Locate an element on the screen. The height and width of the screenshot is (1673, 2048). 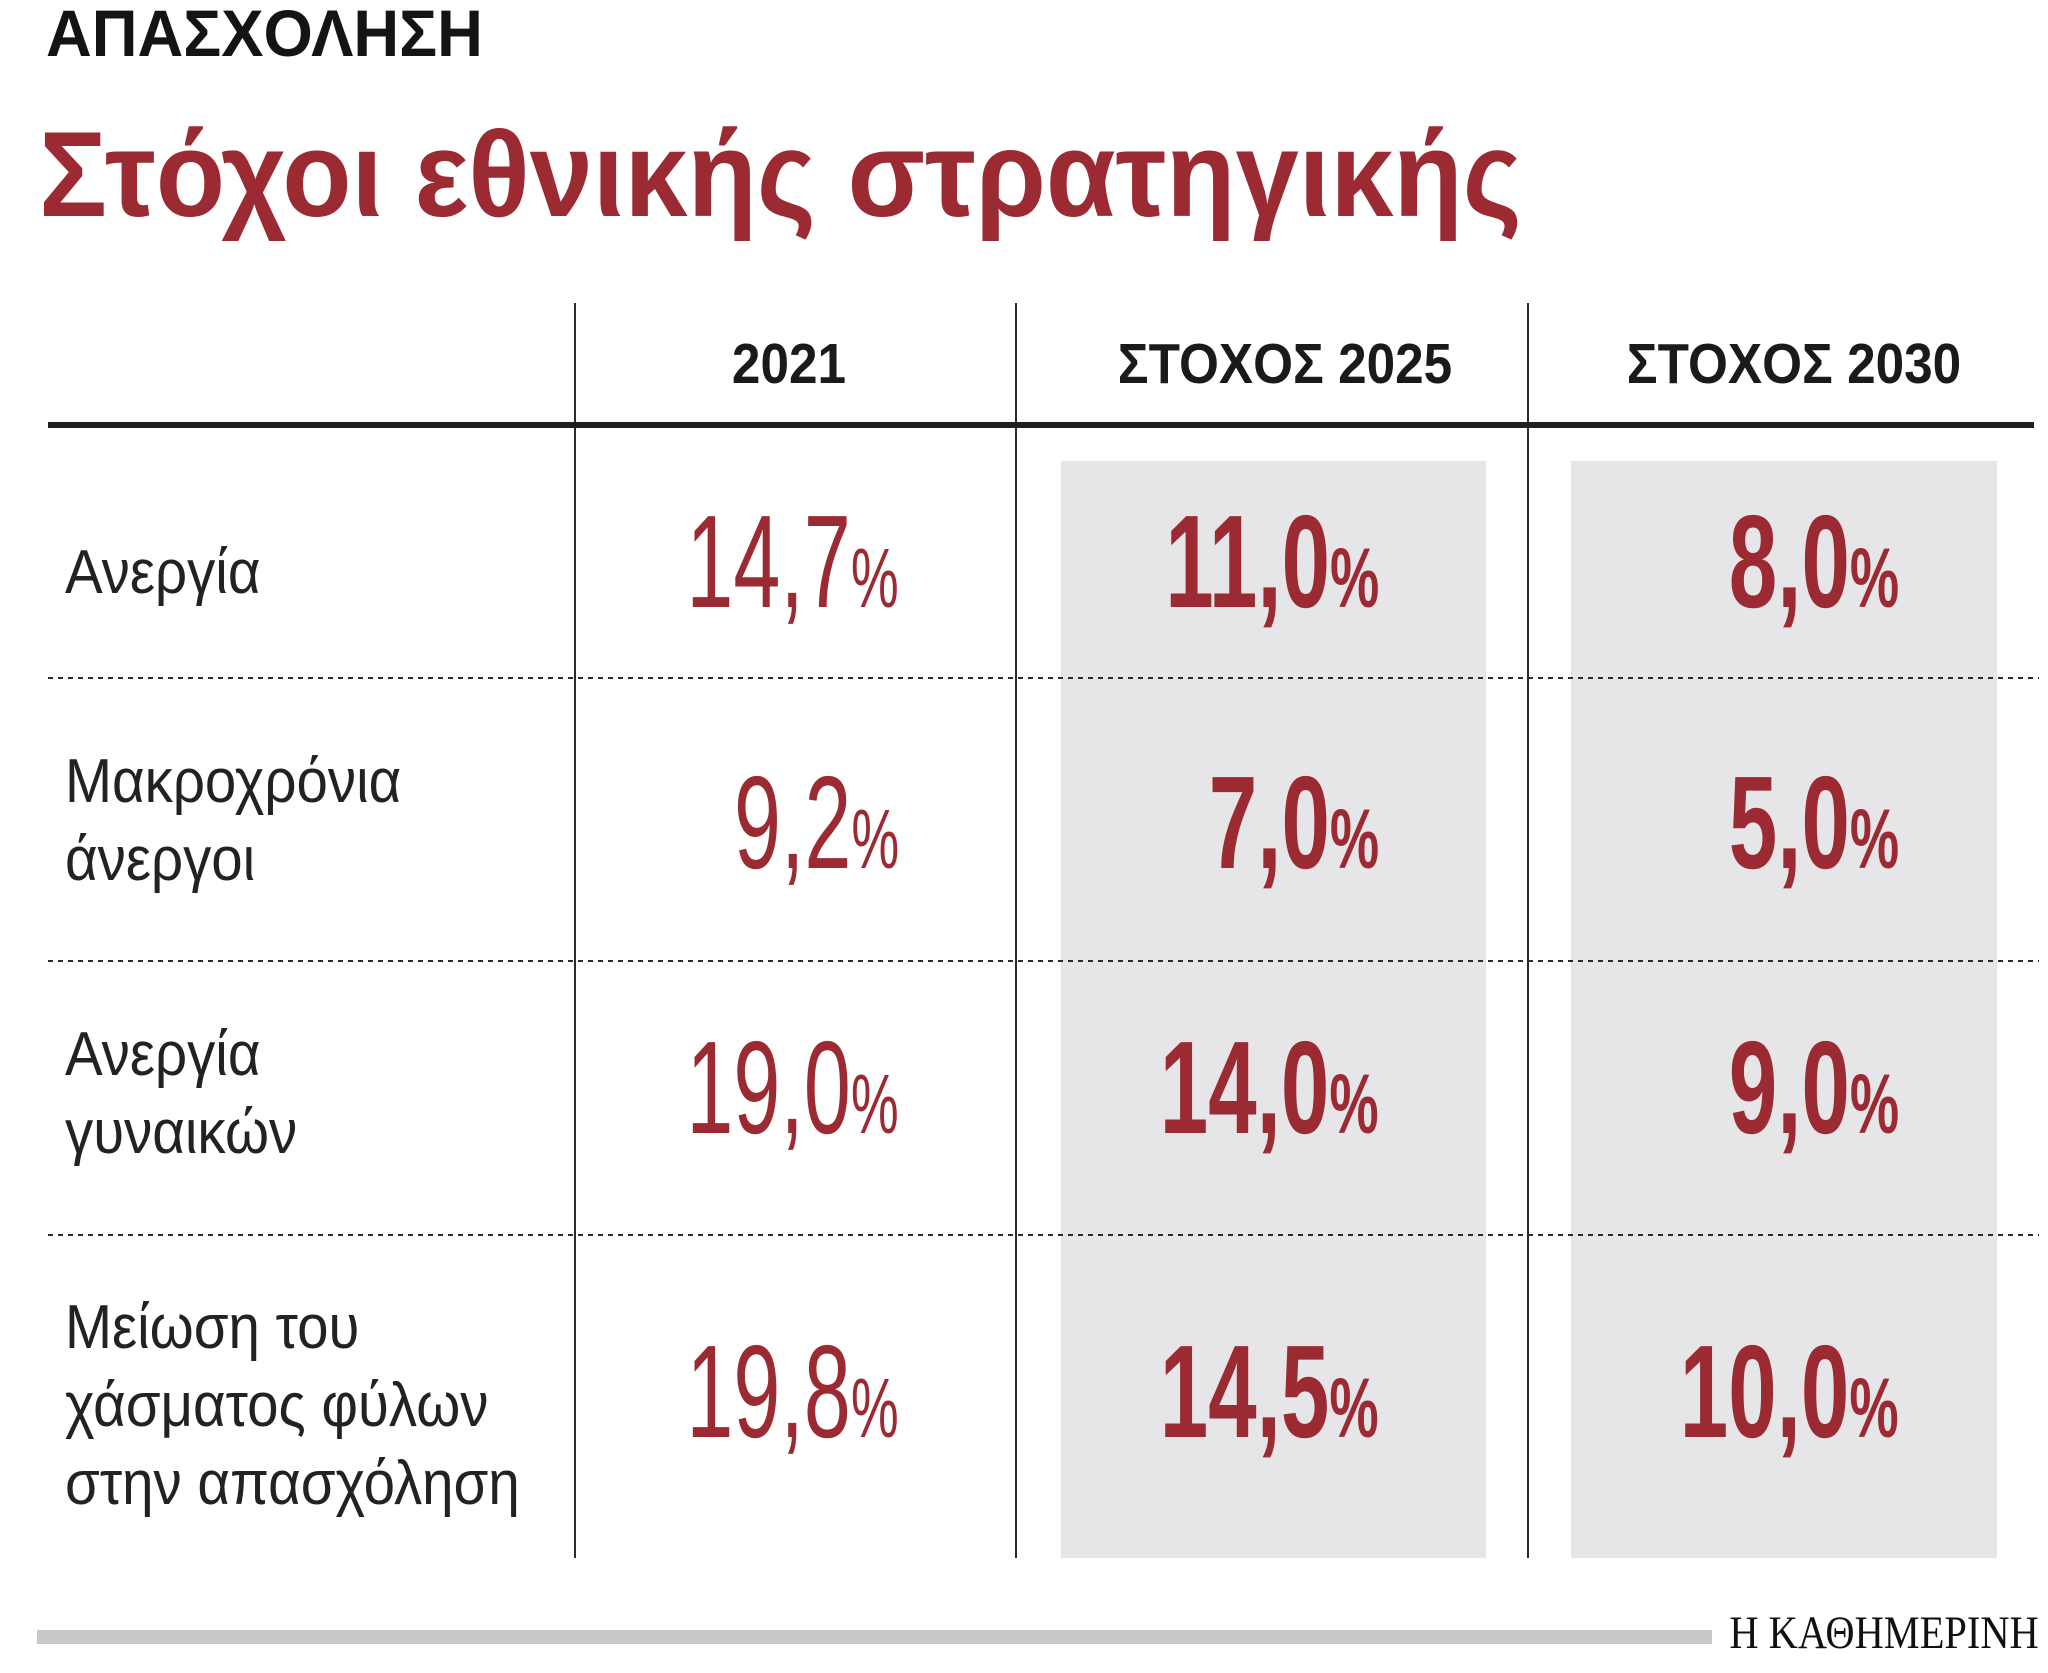
value-number: 19,8 is located at coordinates (769, 1391).